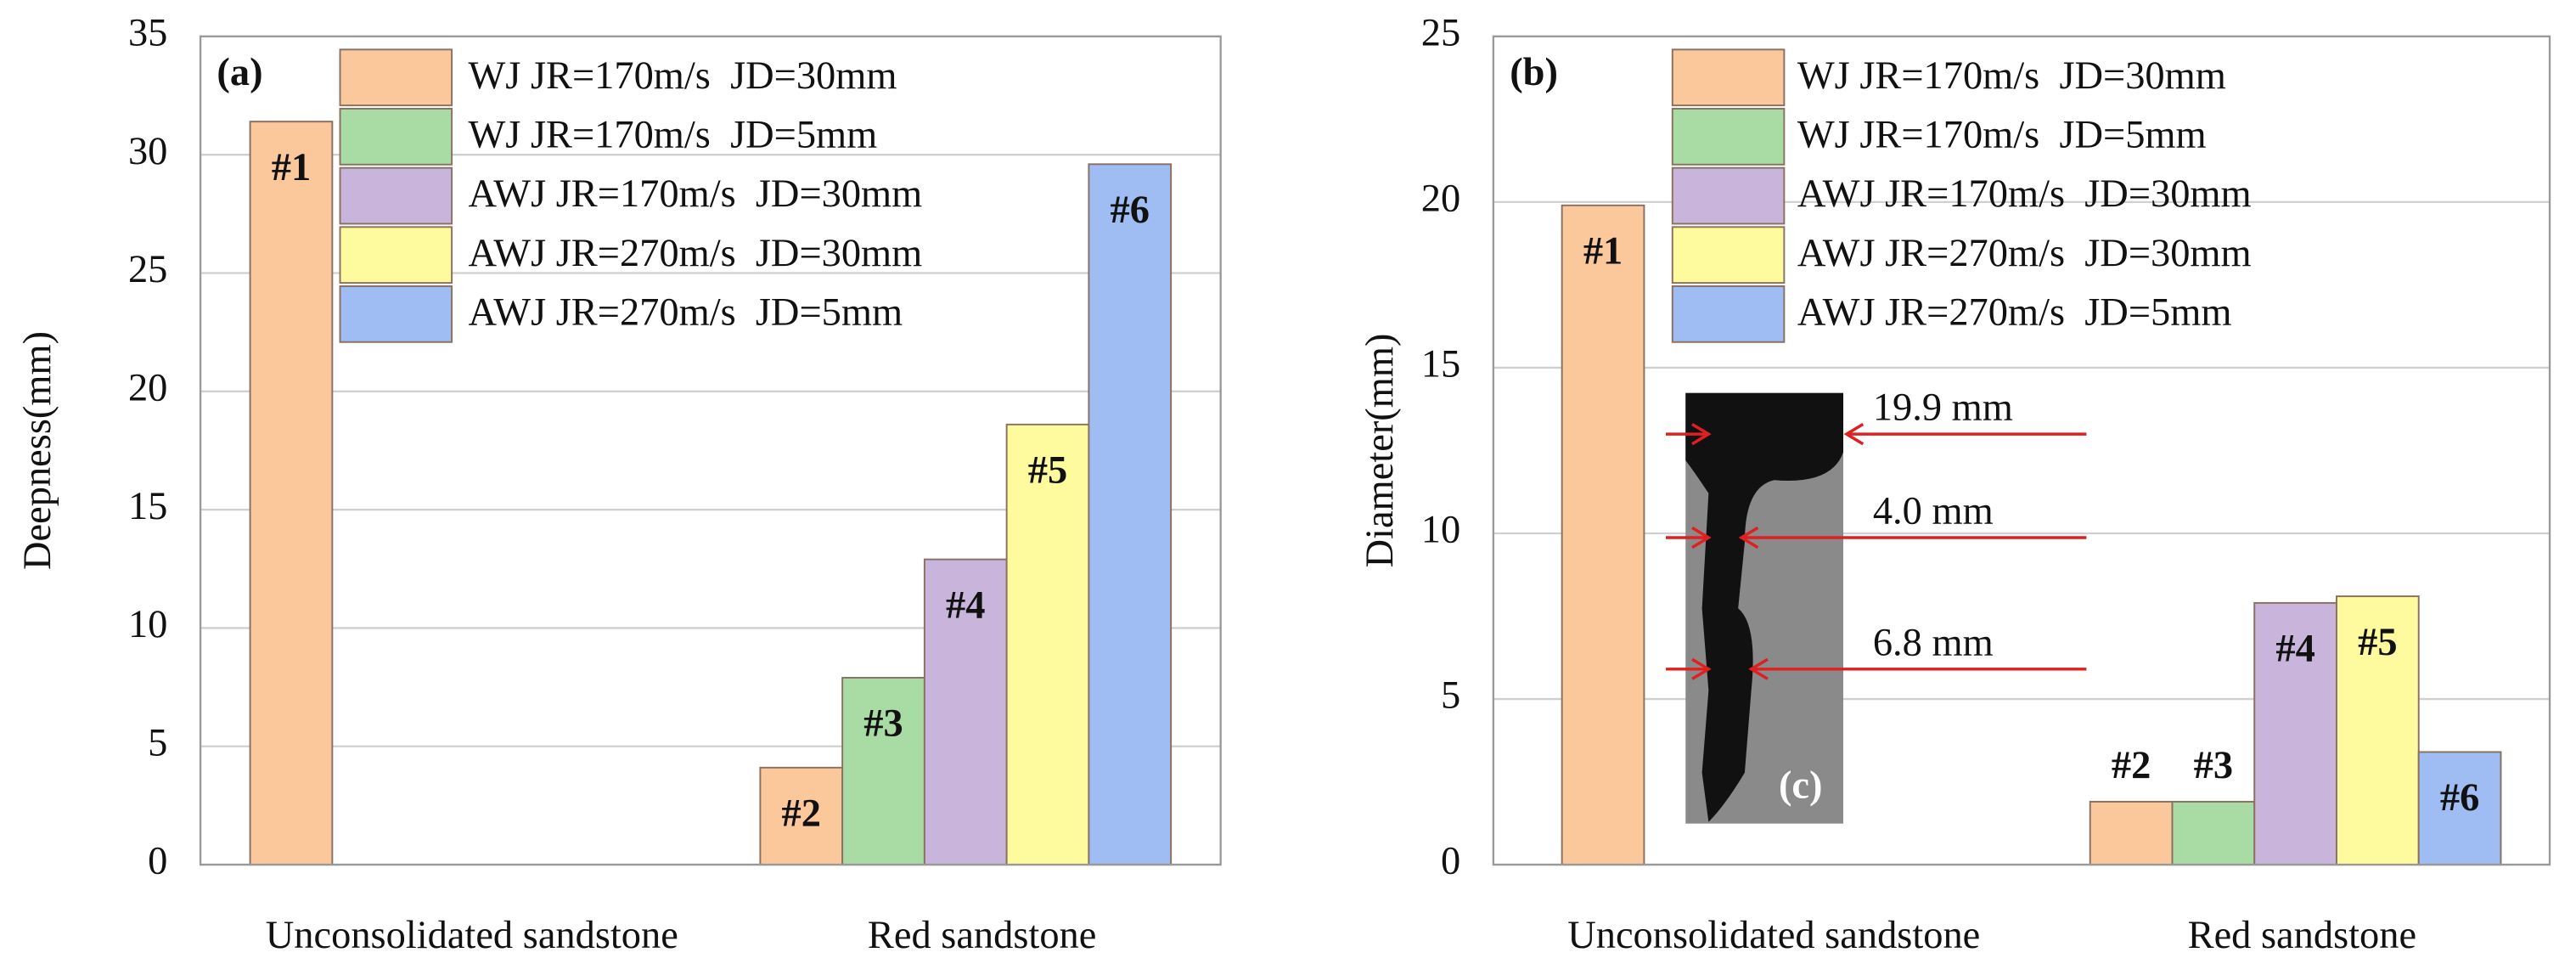 This screenshot has height=975, width=2576. What do you see at coordinates (239, 72) in the screenshot?
I see `panel-label: (a)` at bounding box center [239, 72].